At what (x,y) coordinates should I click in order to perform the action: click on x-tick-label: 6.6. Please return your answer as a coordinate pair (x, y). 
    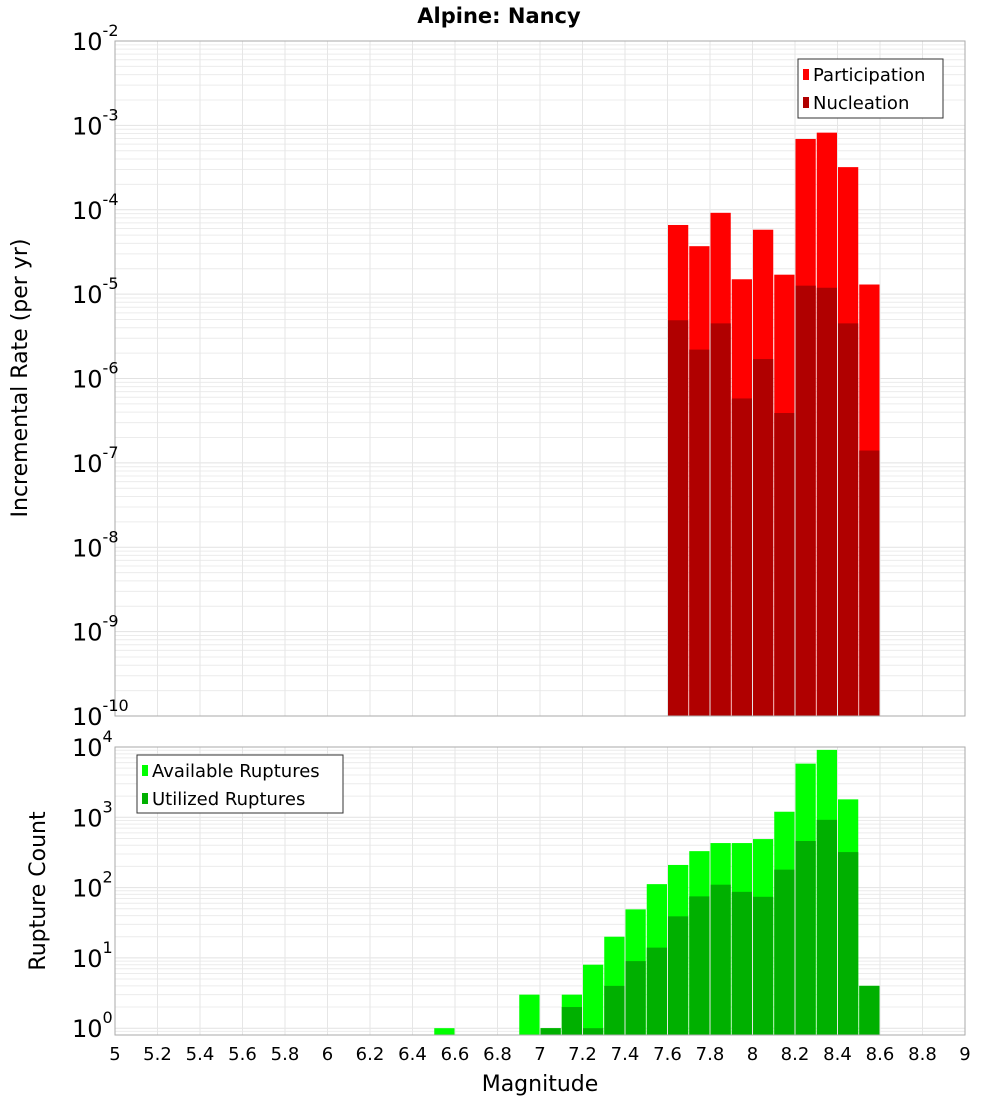
    Looking at the image, I should click on (455, 1054).